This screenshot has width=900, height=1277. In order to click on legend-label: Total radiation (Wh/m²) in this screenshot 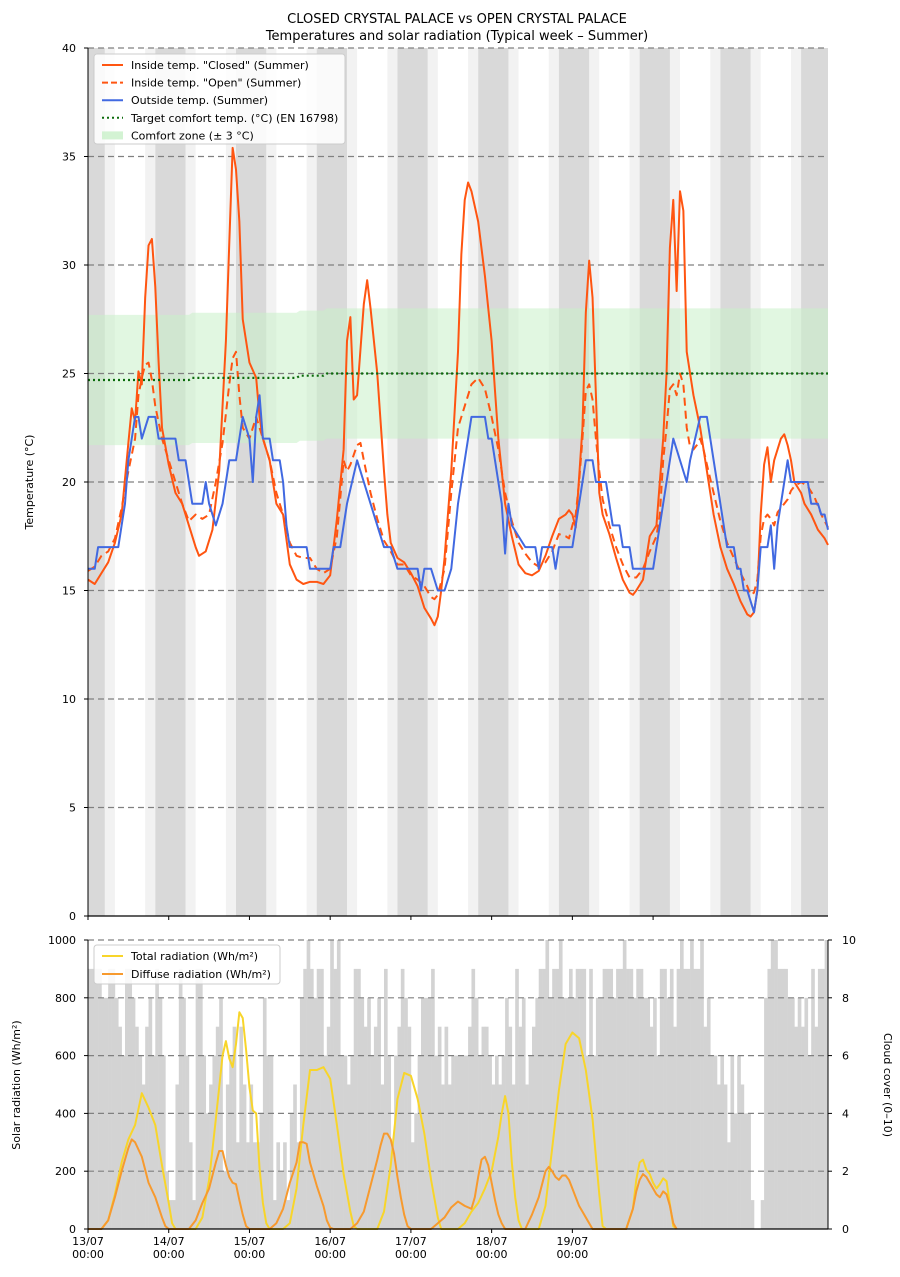, I will do `click(194, 956)`.